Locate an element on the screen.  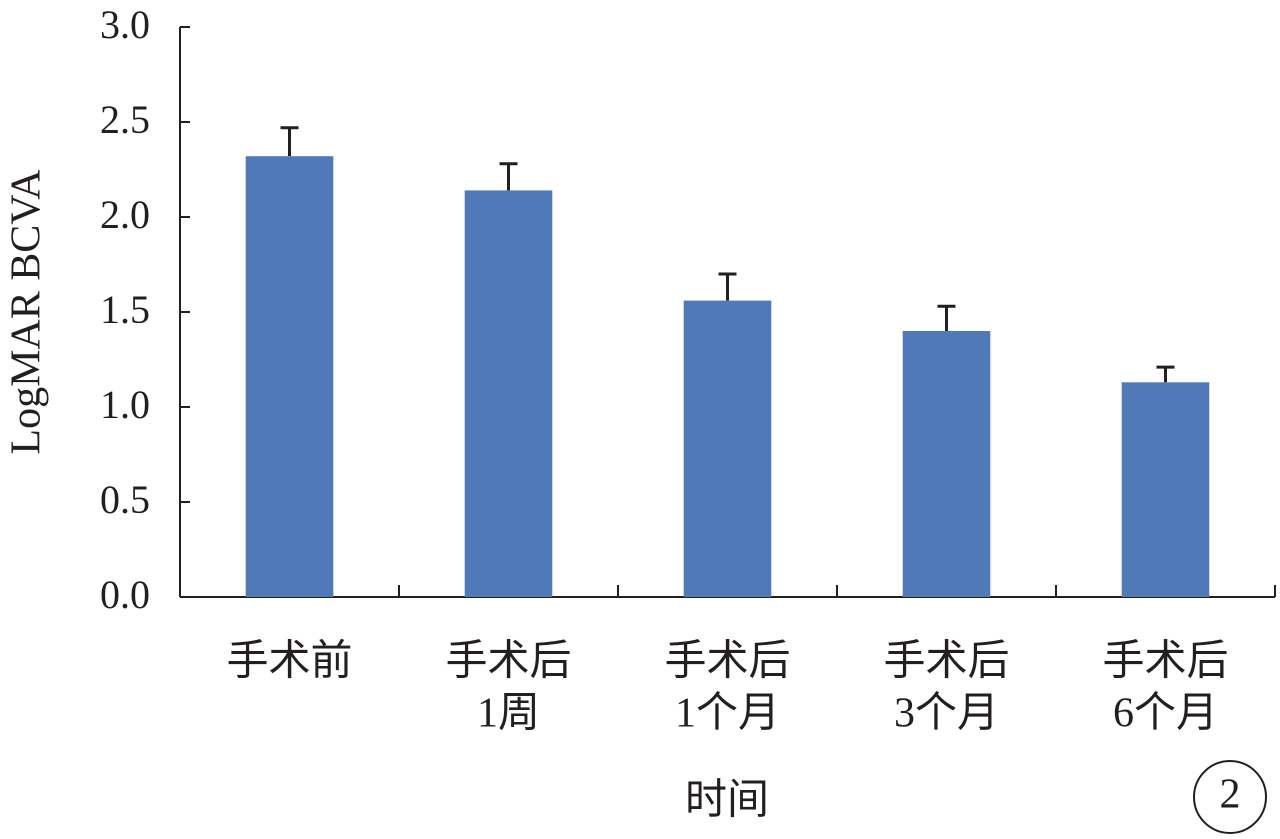
annotation: 2 is located at coordinates (1230, 795).